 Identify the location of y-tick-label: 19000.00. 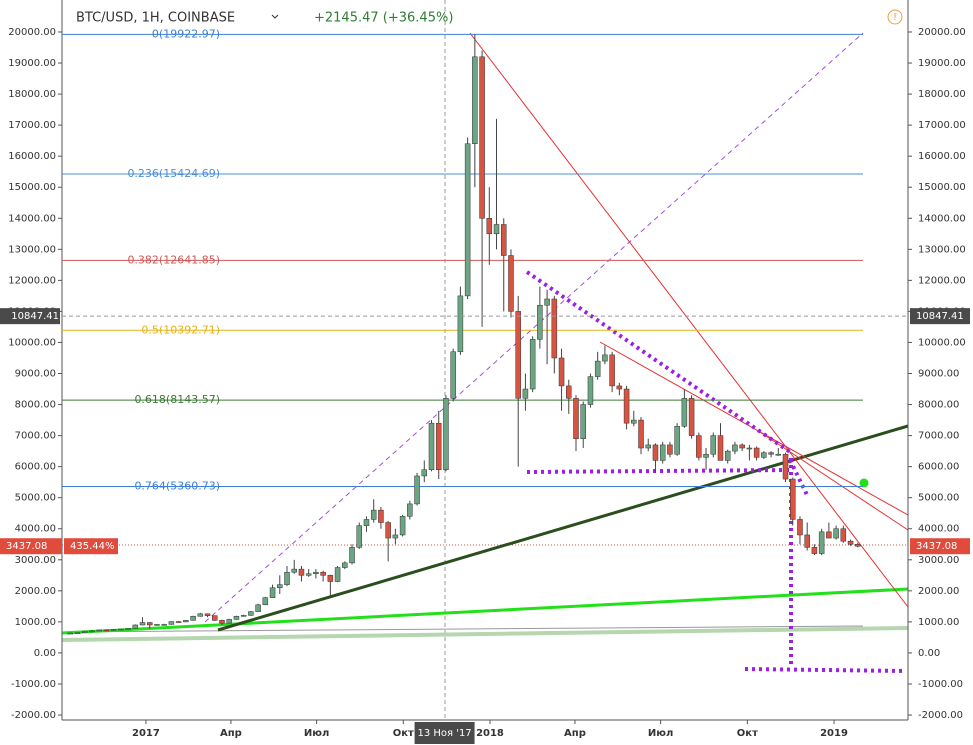
(942, 63).